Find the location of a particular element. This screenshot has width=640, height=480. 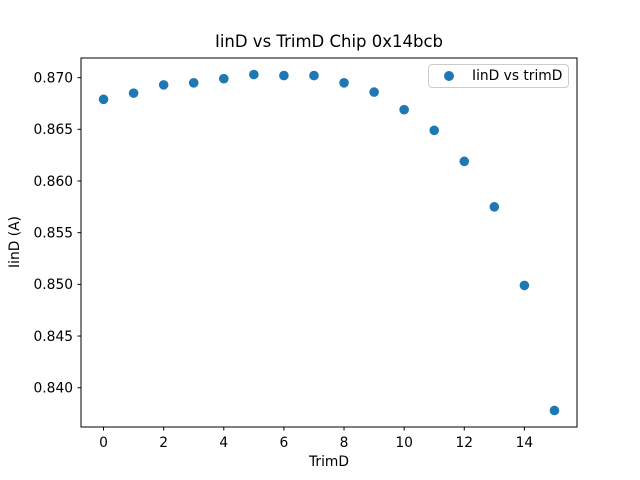

x-tick-label: 8 is located at coordinates (344, 443).